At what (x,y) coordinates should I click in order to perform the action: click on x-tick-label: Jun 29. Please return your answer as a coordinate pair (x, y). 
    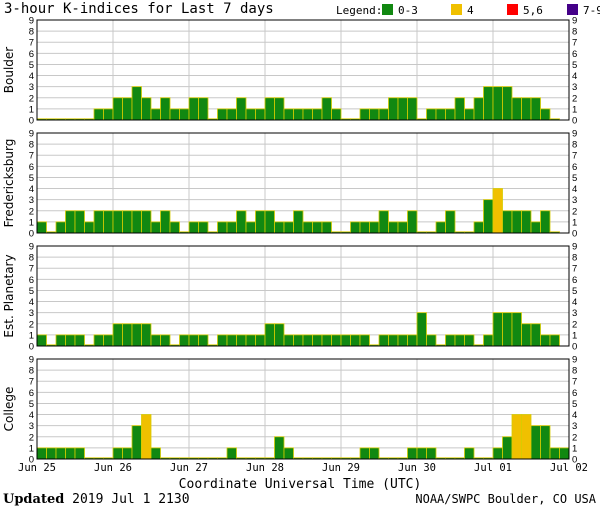
    Looking at the image, I should click on (341, 468).